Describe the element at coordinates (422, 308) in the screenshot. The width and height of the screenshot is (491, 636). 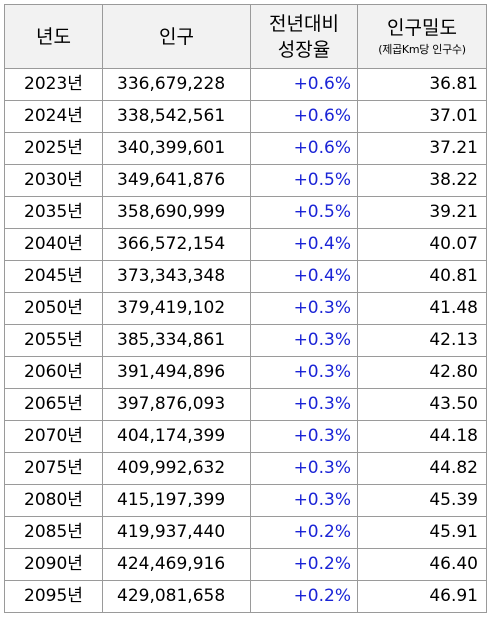
I see `density-cell: 41.48` at that location.